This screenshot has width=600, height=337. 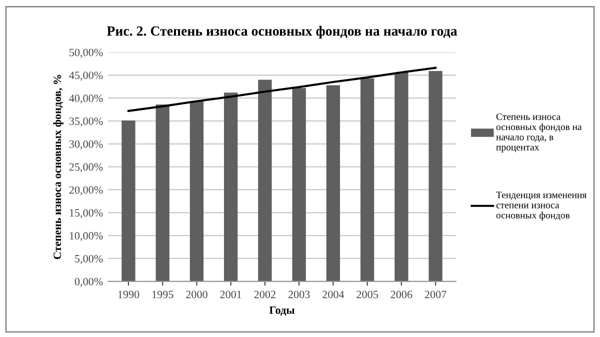 What do you see at coordinates (89, 259) in the screenshot?
I see `y-tick-label: 5,00%` at bounding box center [89, 259].